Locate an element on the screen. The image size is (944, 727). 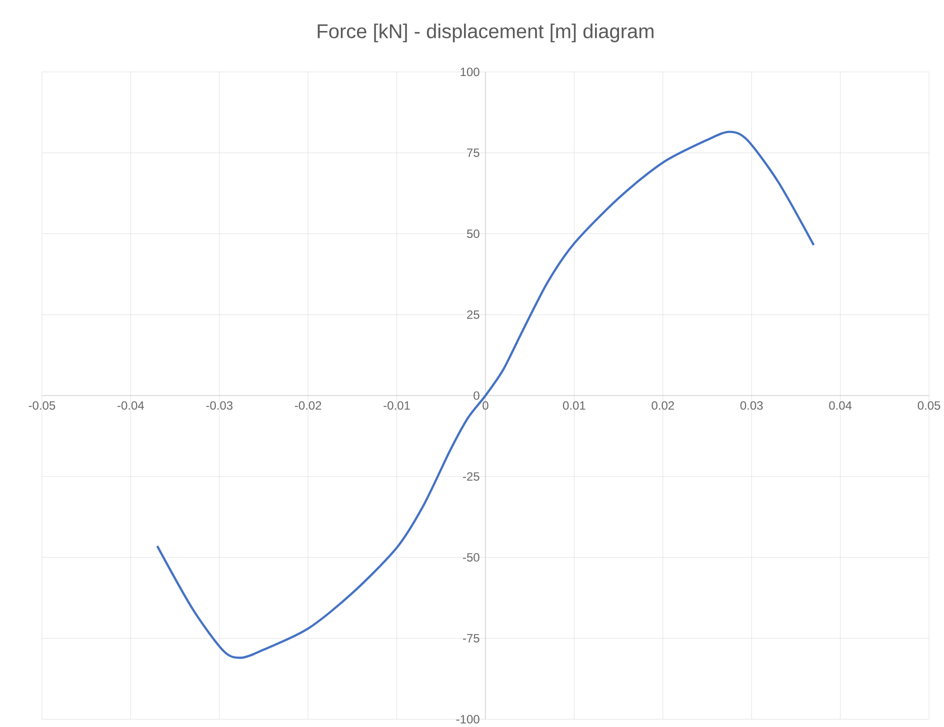
x-tick-label: -0.01 is located at coordinates (397, 405).